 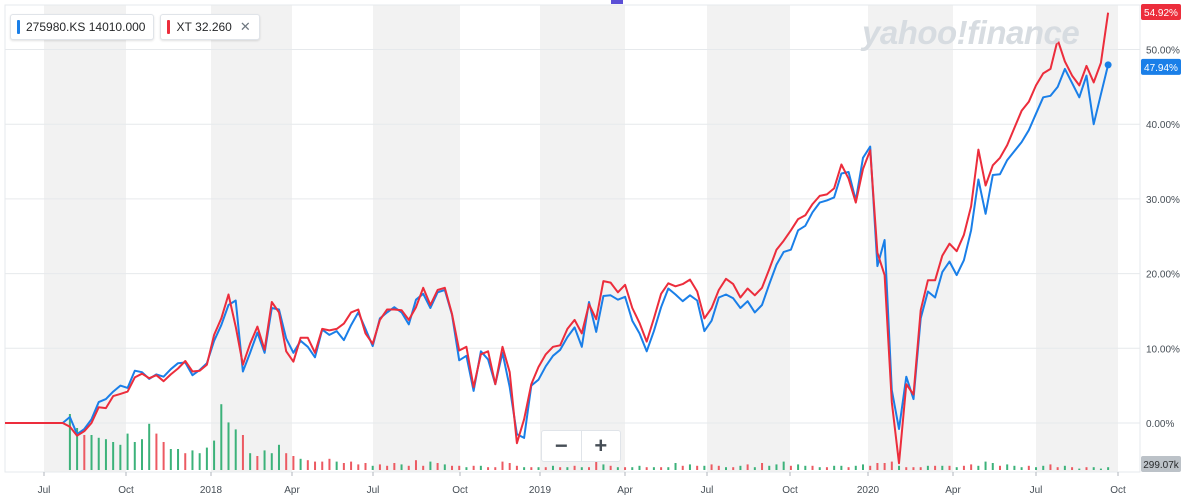 What do you see at coordinates (1161, 66) in the screenshot?
I see `last-value-275980ks-bg` at bounding box center [1161, 66].